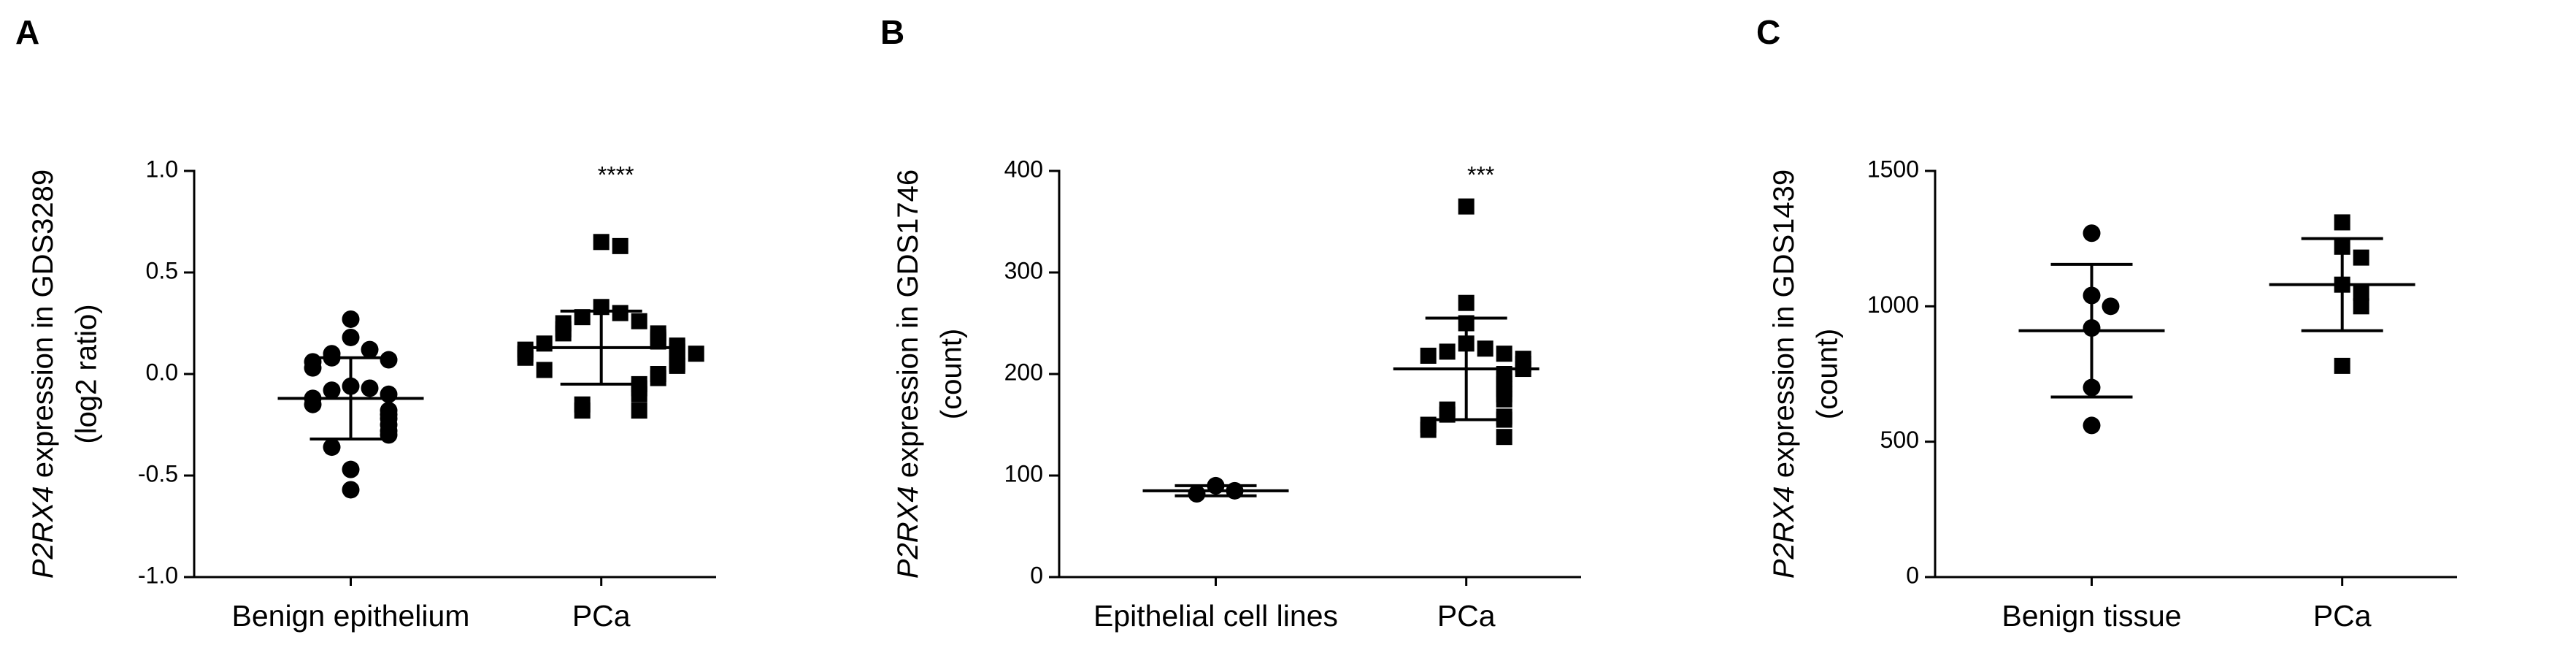  I want to click on y-axis-label: P2RX4 expression in GDS1746, so click(908, 374).